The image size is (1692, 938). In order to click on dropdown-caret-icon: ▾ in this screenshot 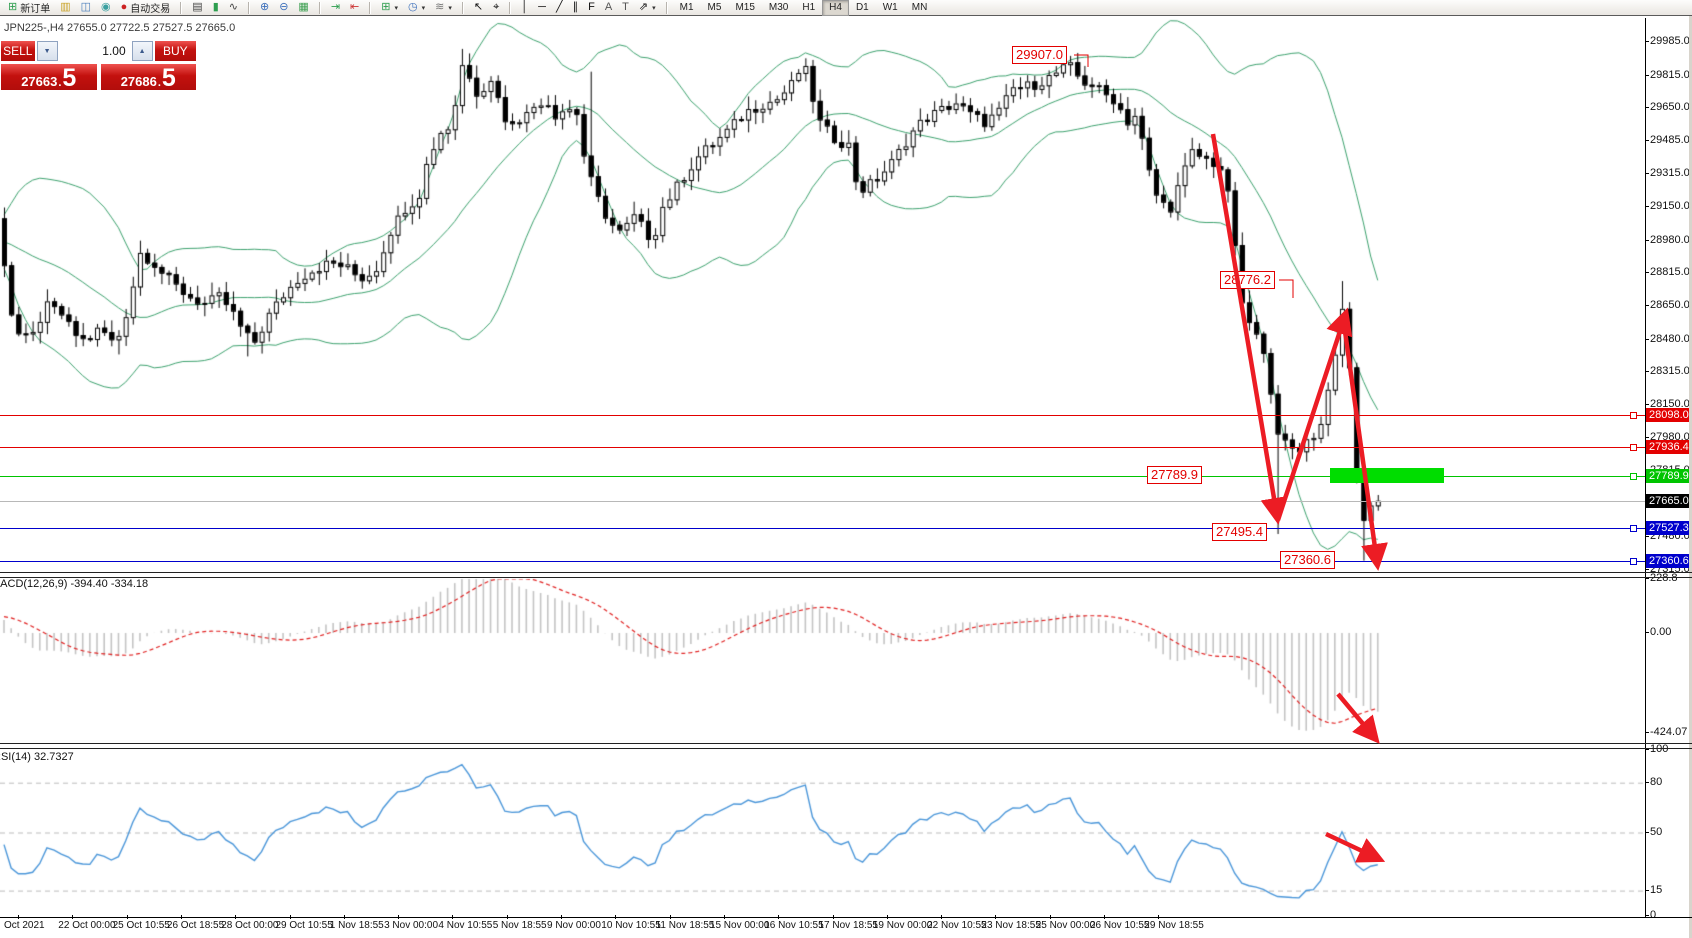, I will do `click(423, 8)`.